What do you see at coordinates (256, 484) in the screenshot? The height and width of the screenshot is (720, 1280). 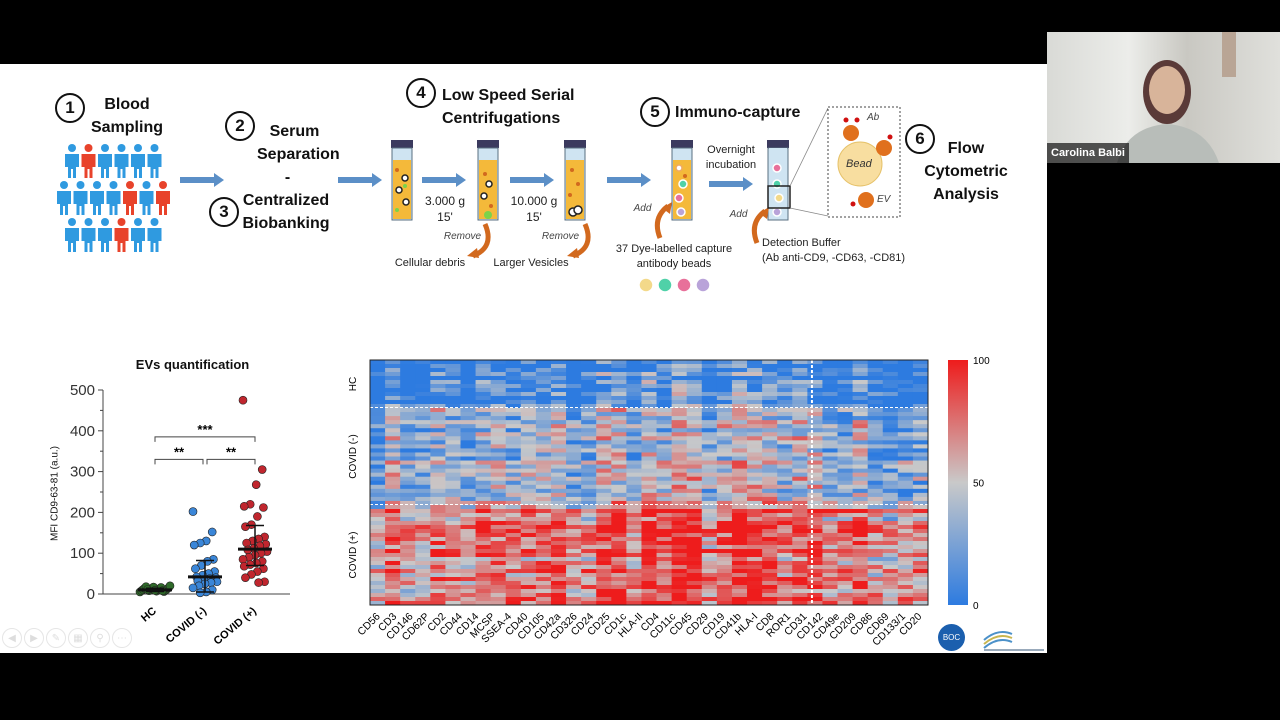 I see `data-point` at bounding box center [256, 484].